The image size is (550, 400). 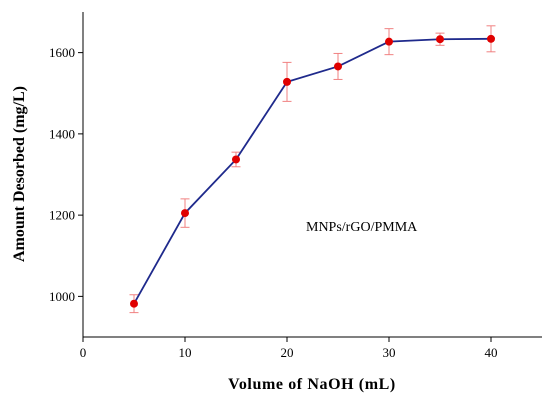 I want to click on x-tick-label: 20, so click(x=287, y=352).